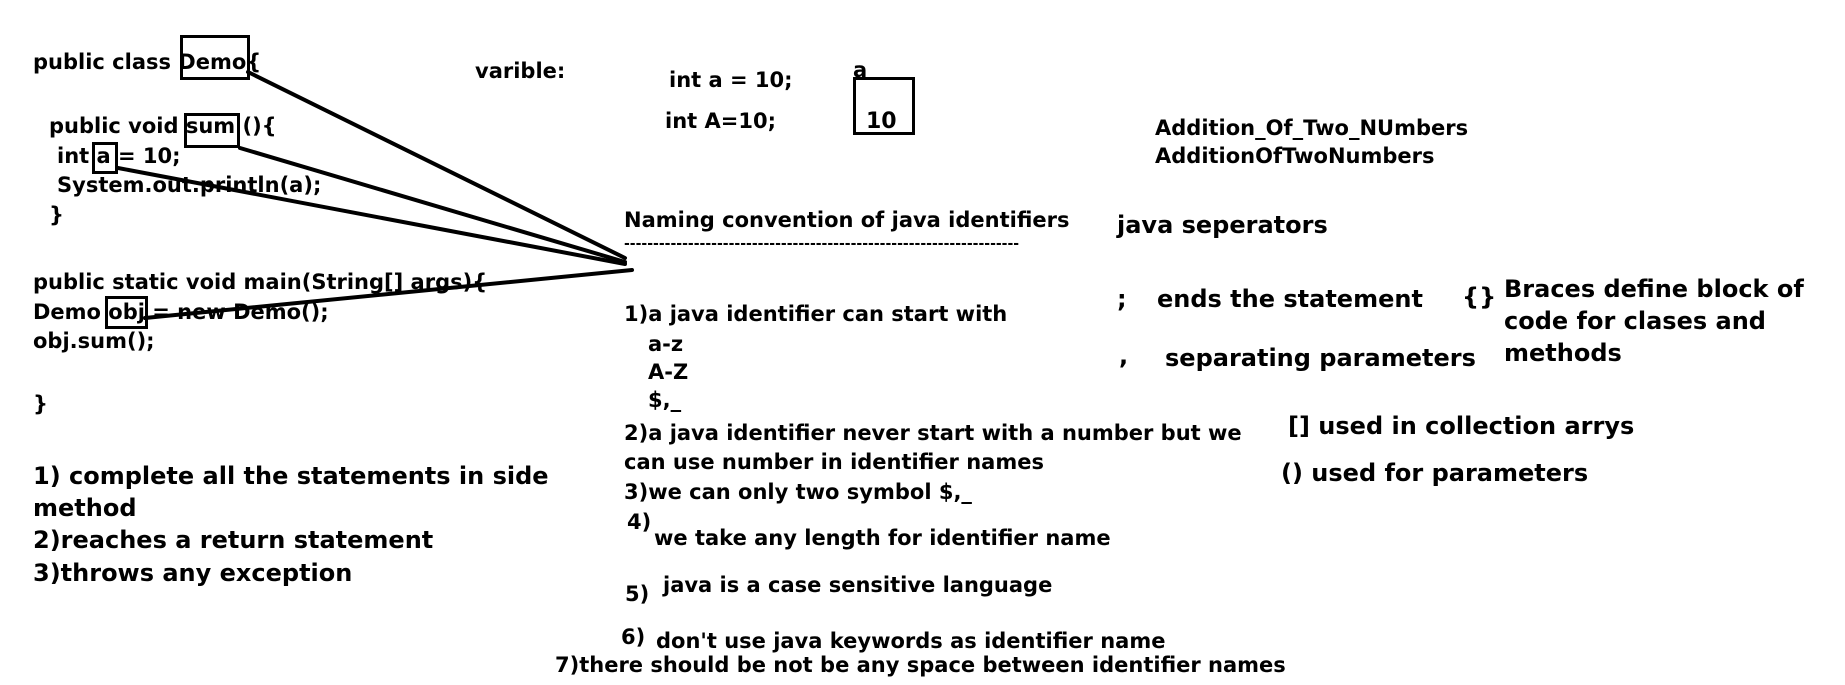  I want to click on variable-decl-lower: int a = 10;, so click(731, 80).